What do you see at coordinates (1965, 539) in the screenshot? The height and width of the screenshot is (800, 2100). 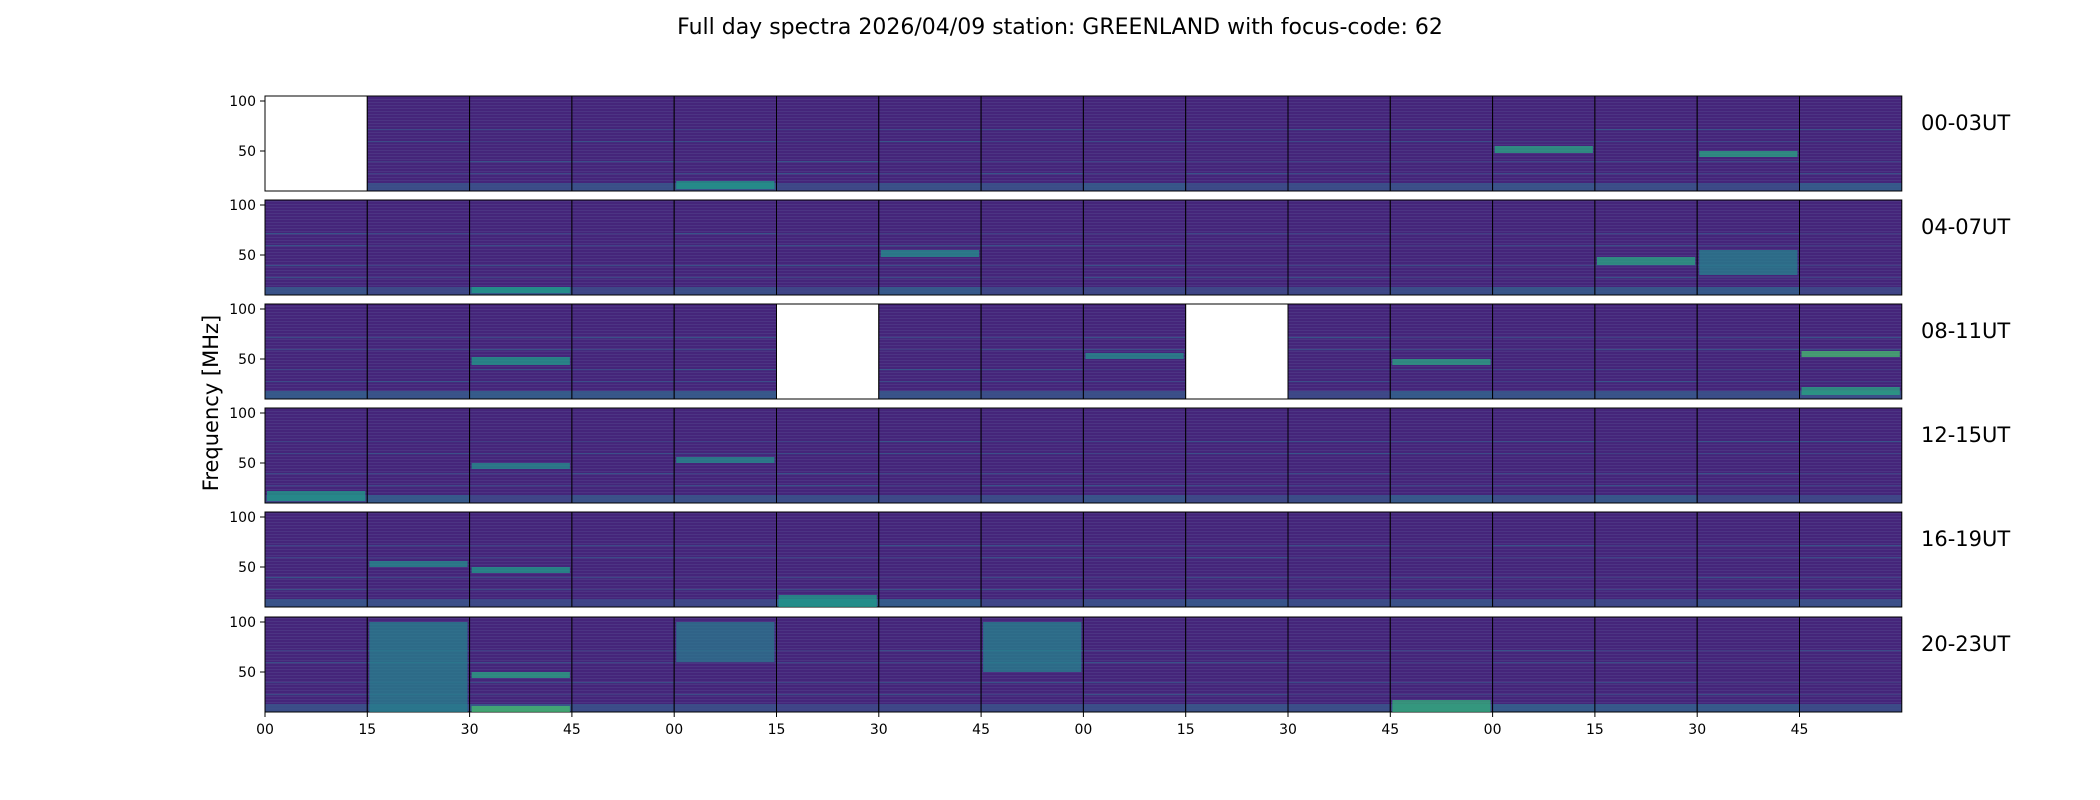 I see `row-label: 16-19UT` at bounding box center [1965, 539].